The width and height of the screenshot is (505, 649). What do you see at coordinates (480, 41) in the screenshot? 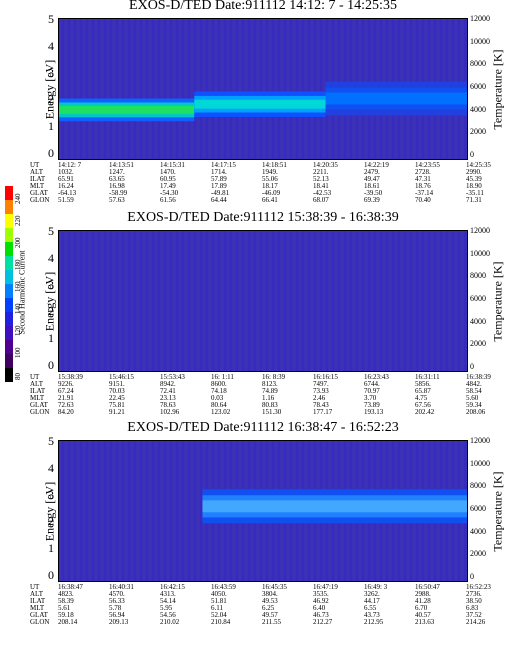
I see `y2-tick-label: 10000` at bounding box center [480, 41].